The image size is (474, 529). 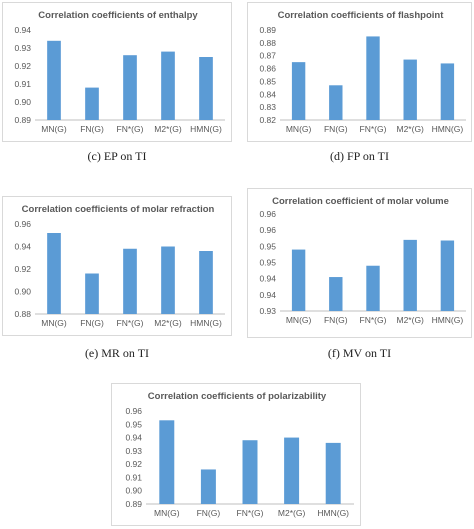 I want to click on y-tick-label: 0.84, so click(x=267, y=94).